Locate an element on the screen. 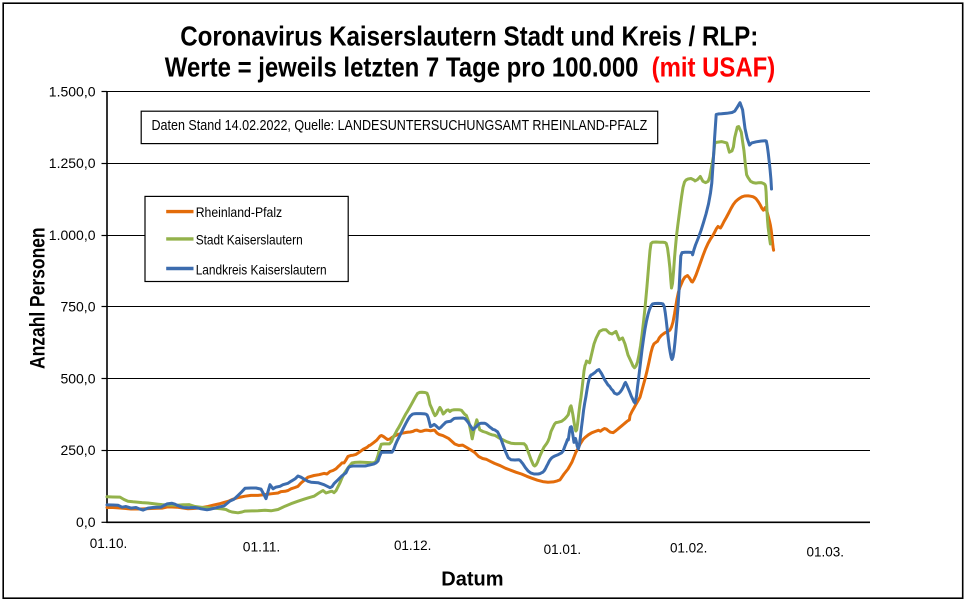 This screenshot has width=967, height=609. svg-text: 01.11. is located at coordinates (262, 546).